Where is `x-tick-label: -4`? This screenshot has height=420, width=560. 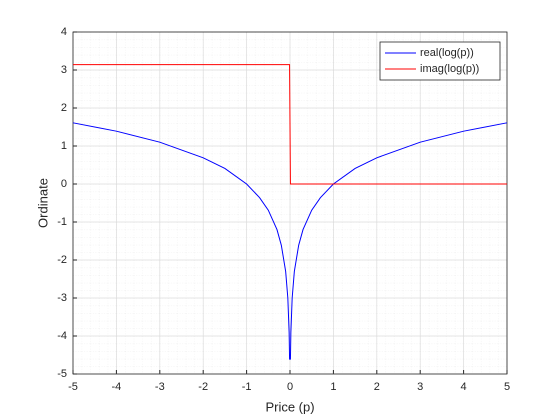
x-tick-label: -4 is located at coordinates (117, 387).